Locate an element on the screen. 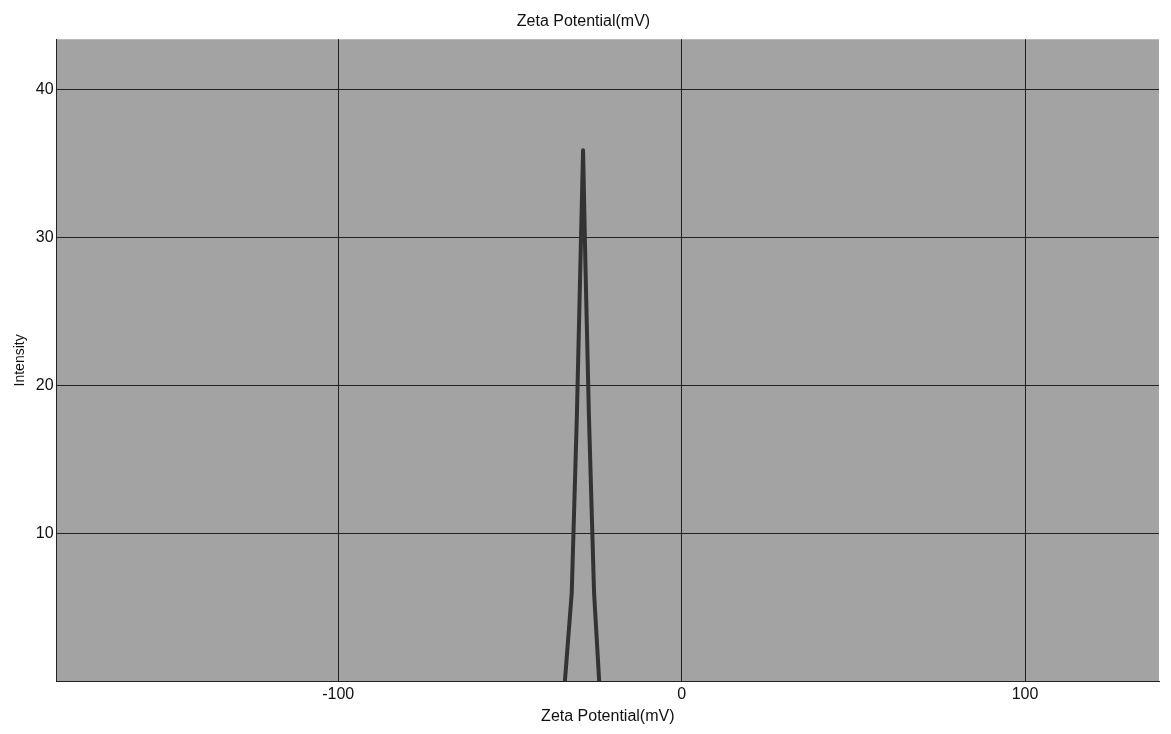 The width and height of the screenshot is (1171, 734). y-tick-label: 20 is located at coordinates (44, 384).